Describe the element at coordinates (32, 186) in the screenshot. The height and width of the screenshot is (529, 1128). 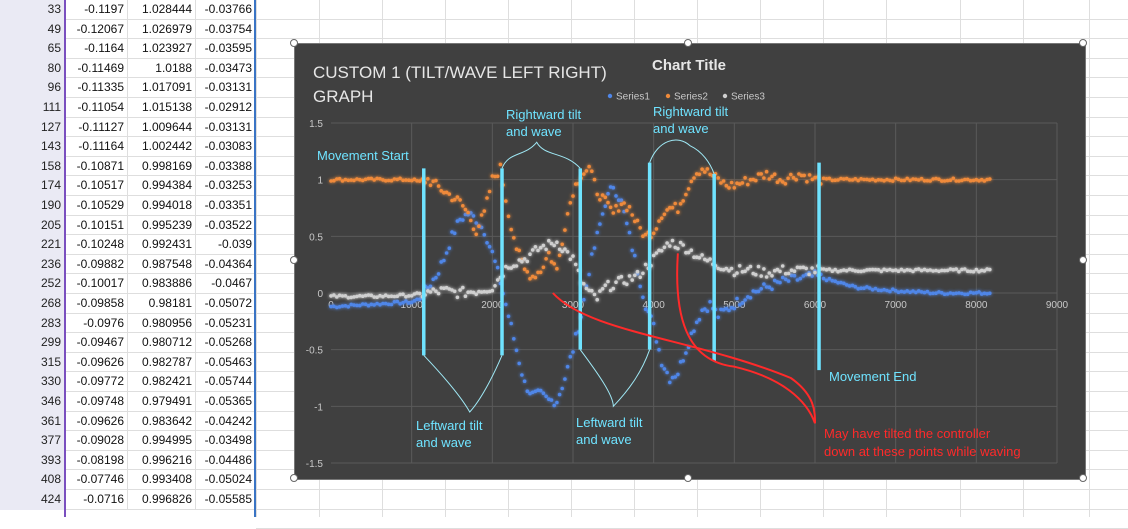
I see `row-header: 174` at that location.